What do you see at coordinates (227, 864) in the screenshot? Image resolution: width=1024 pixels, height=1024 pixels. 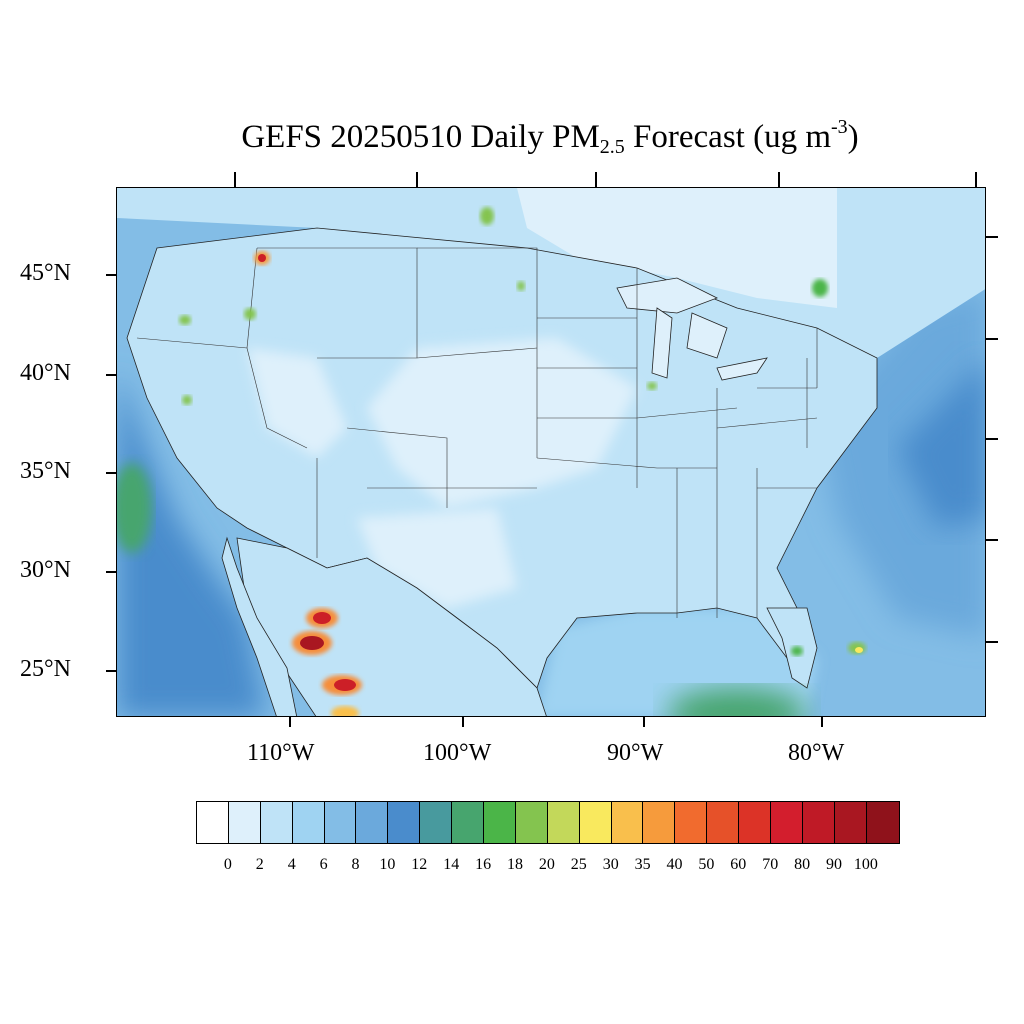 I see `colorbar-label: 0` at bounding box center [227, 864].